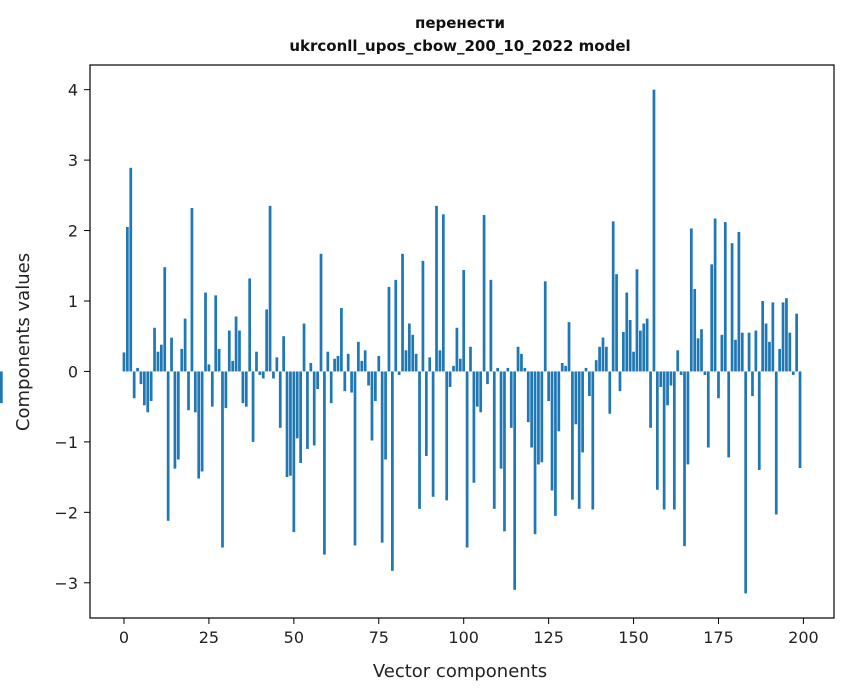 The height and width of the screenshot is (696, 847). I want to click on x-tick-label-25: 25, so click(209, 637).